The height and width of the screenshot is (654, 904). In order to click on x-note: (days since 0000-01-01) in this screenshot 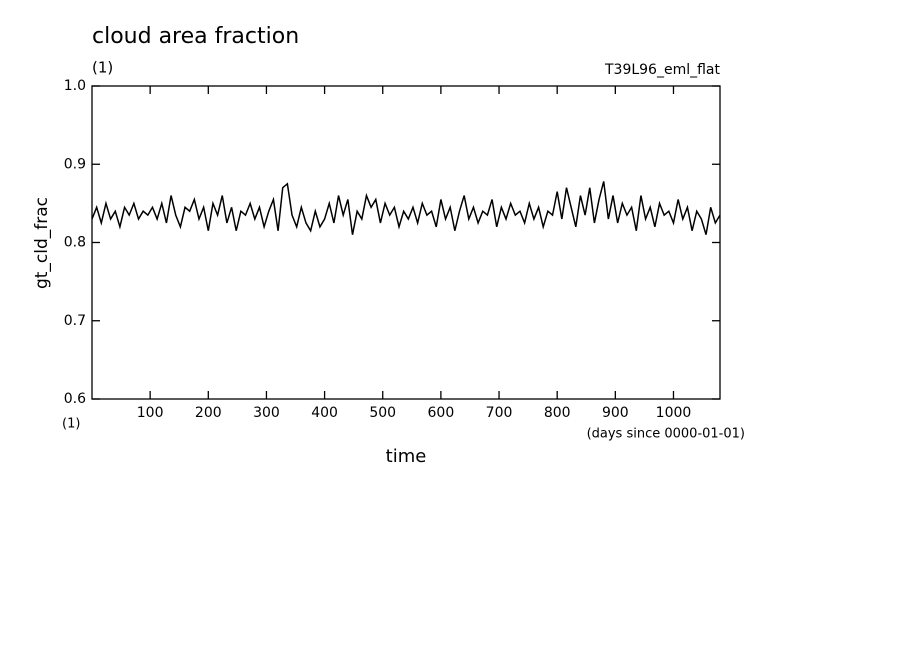, I will do `click(666, 434)`.